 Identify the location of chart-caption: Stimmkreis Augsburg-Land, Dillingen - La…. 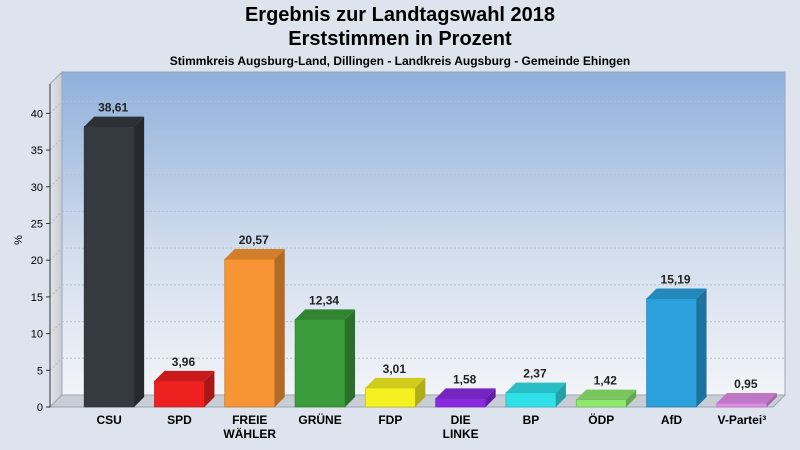
(400, 61).